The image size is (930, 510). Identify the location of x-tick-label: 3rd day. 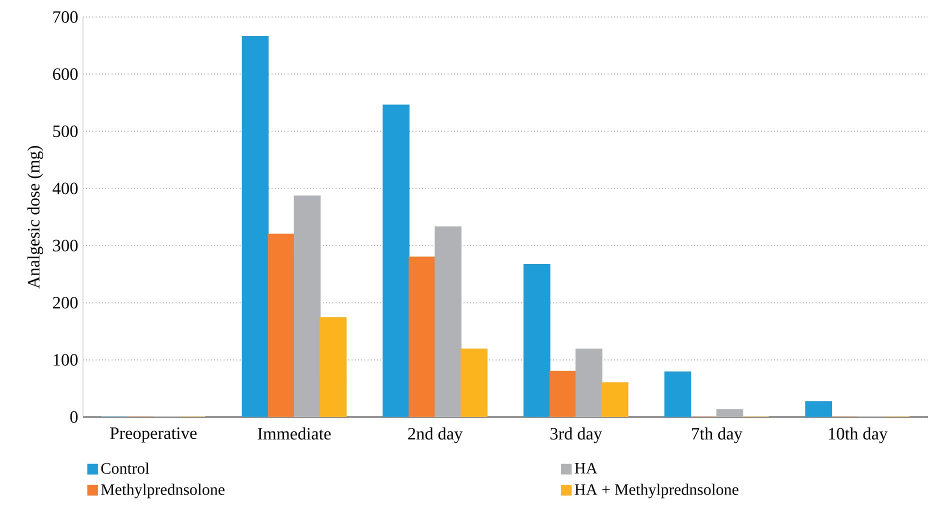
(576, 435).